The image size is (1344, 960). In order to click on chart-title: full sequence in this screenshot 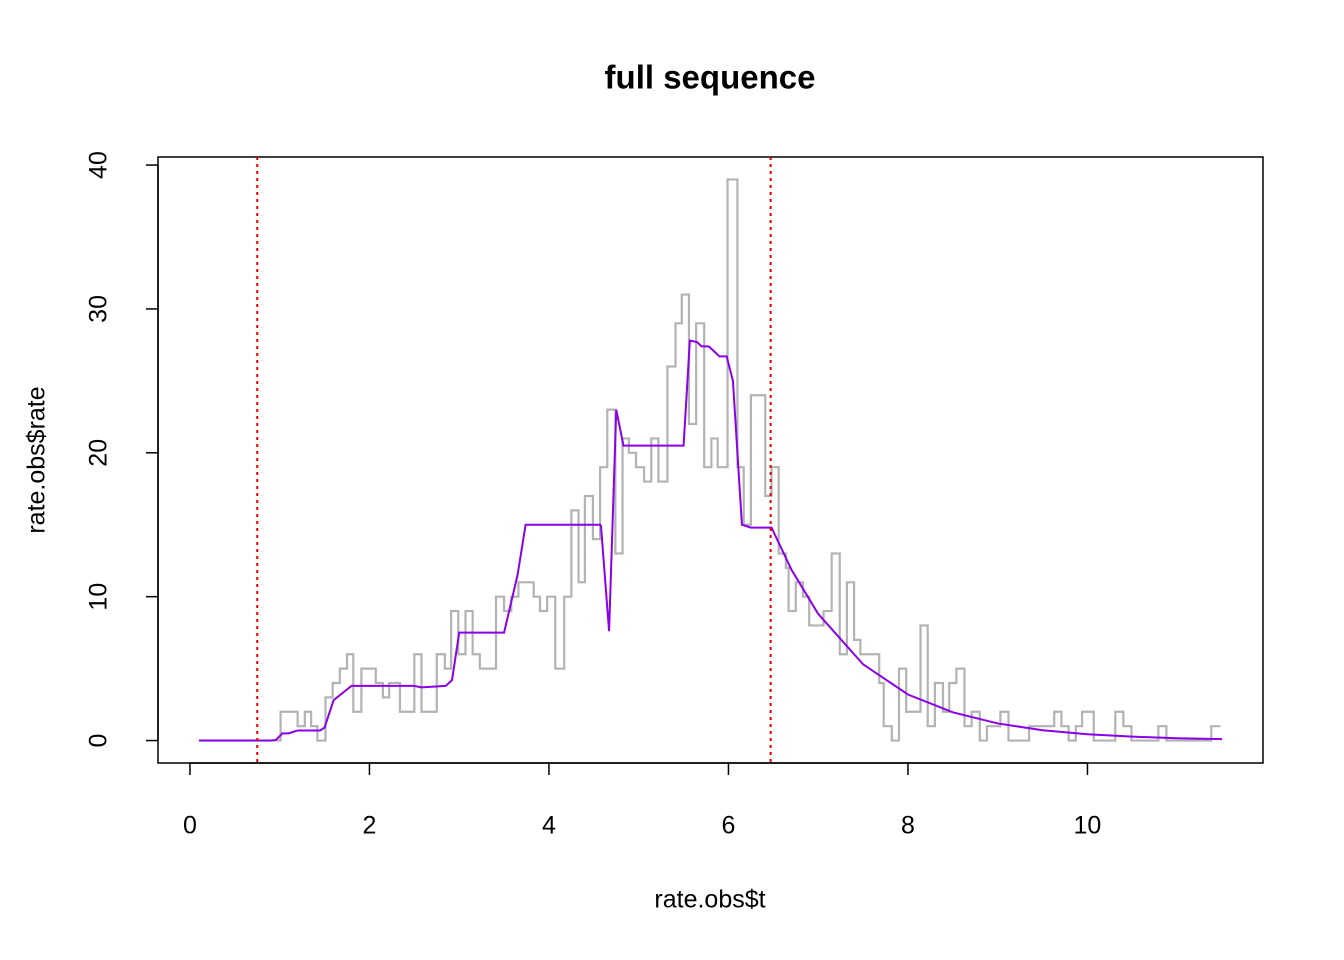, I will do `click(710, 77)`.